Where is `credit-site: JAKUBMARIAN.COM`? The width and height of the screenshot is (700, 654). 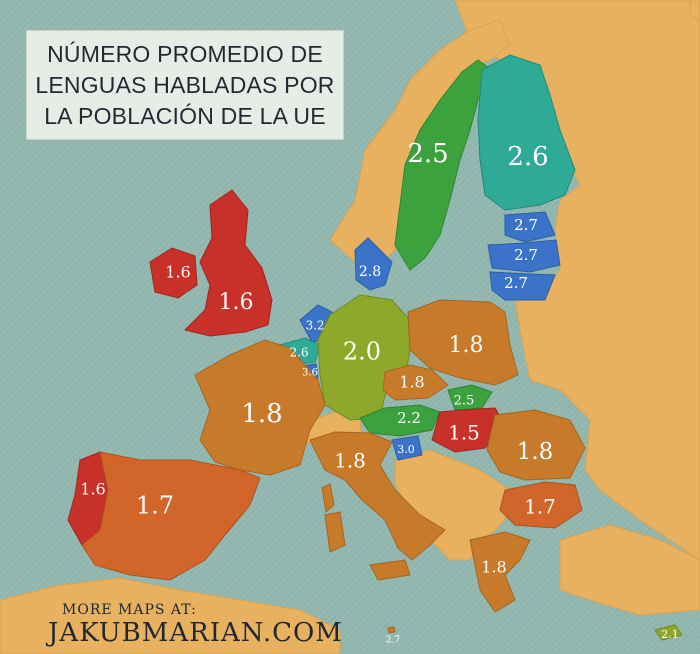
credit-site: JAKUBMARIAN.COM is located at coordinates (195, 633).